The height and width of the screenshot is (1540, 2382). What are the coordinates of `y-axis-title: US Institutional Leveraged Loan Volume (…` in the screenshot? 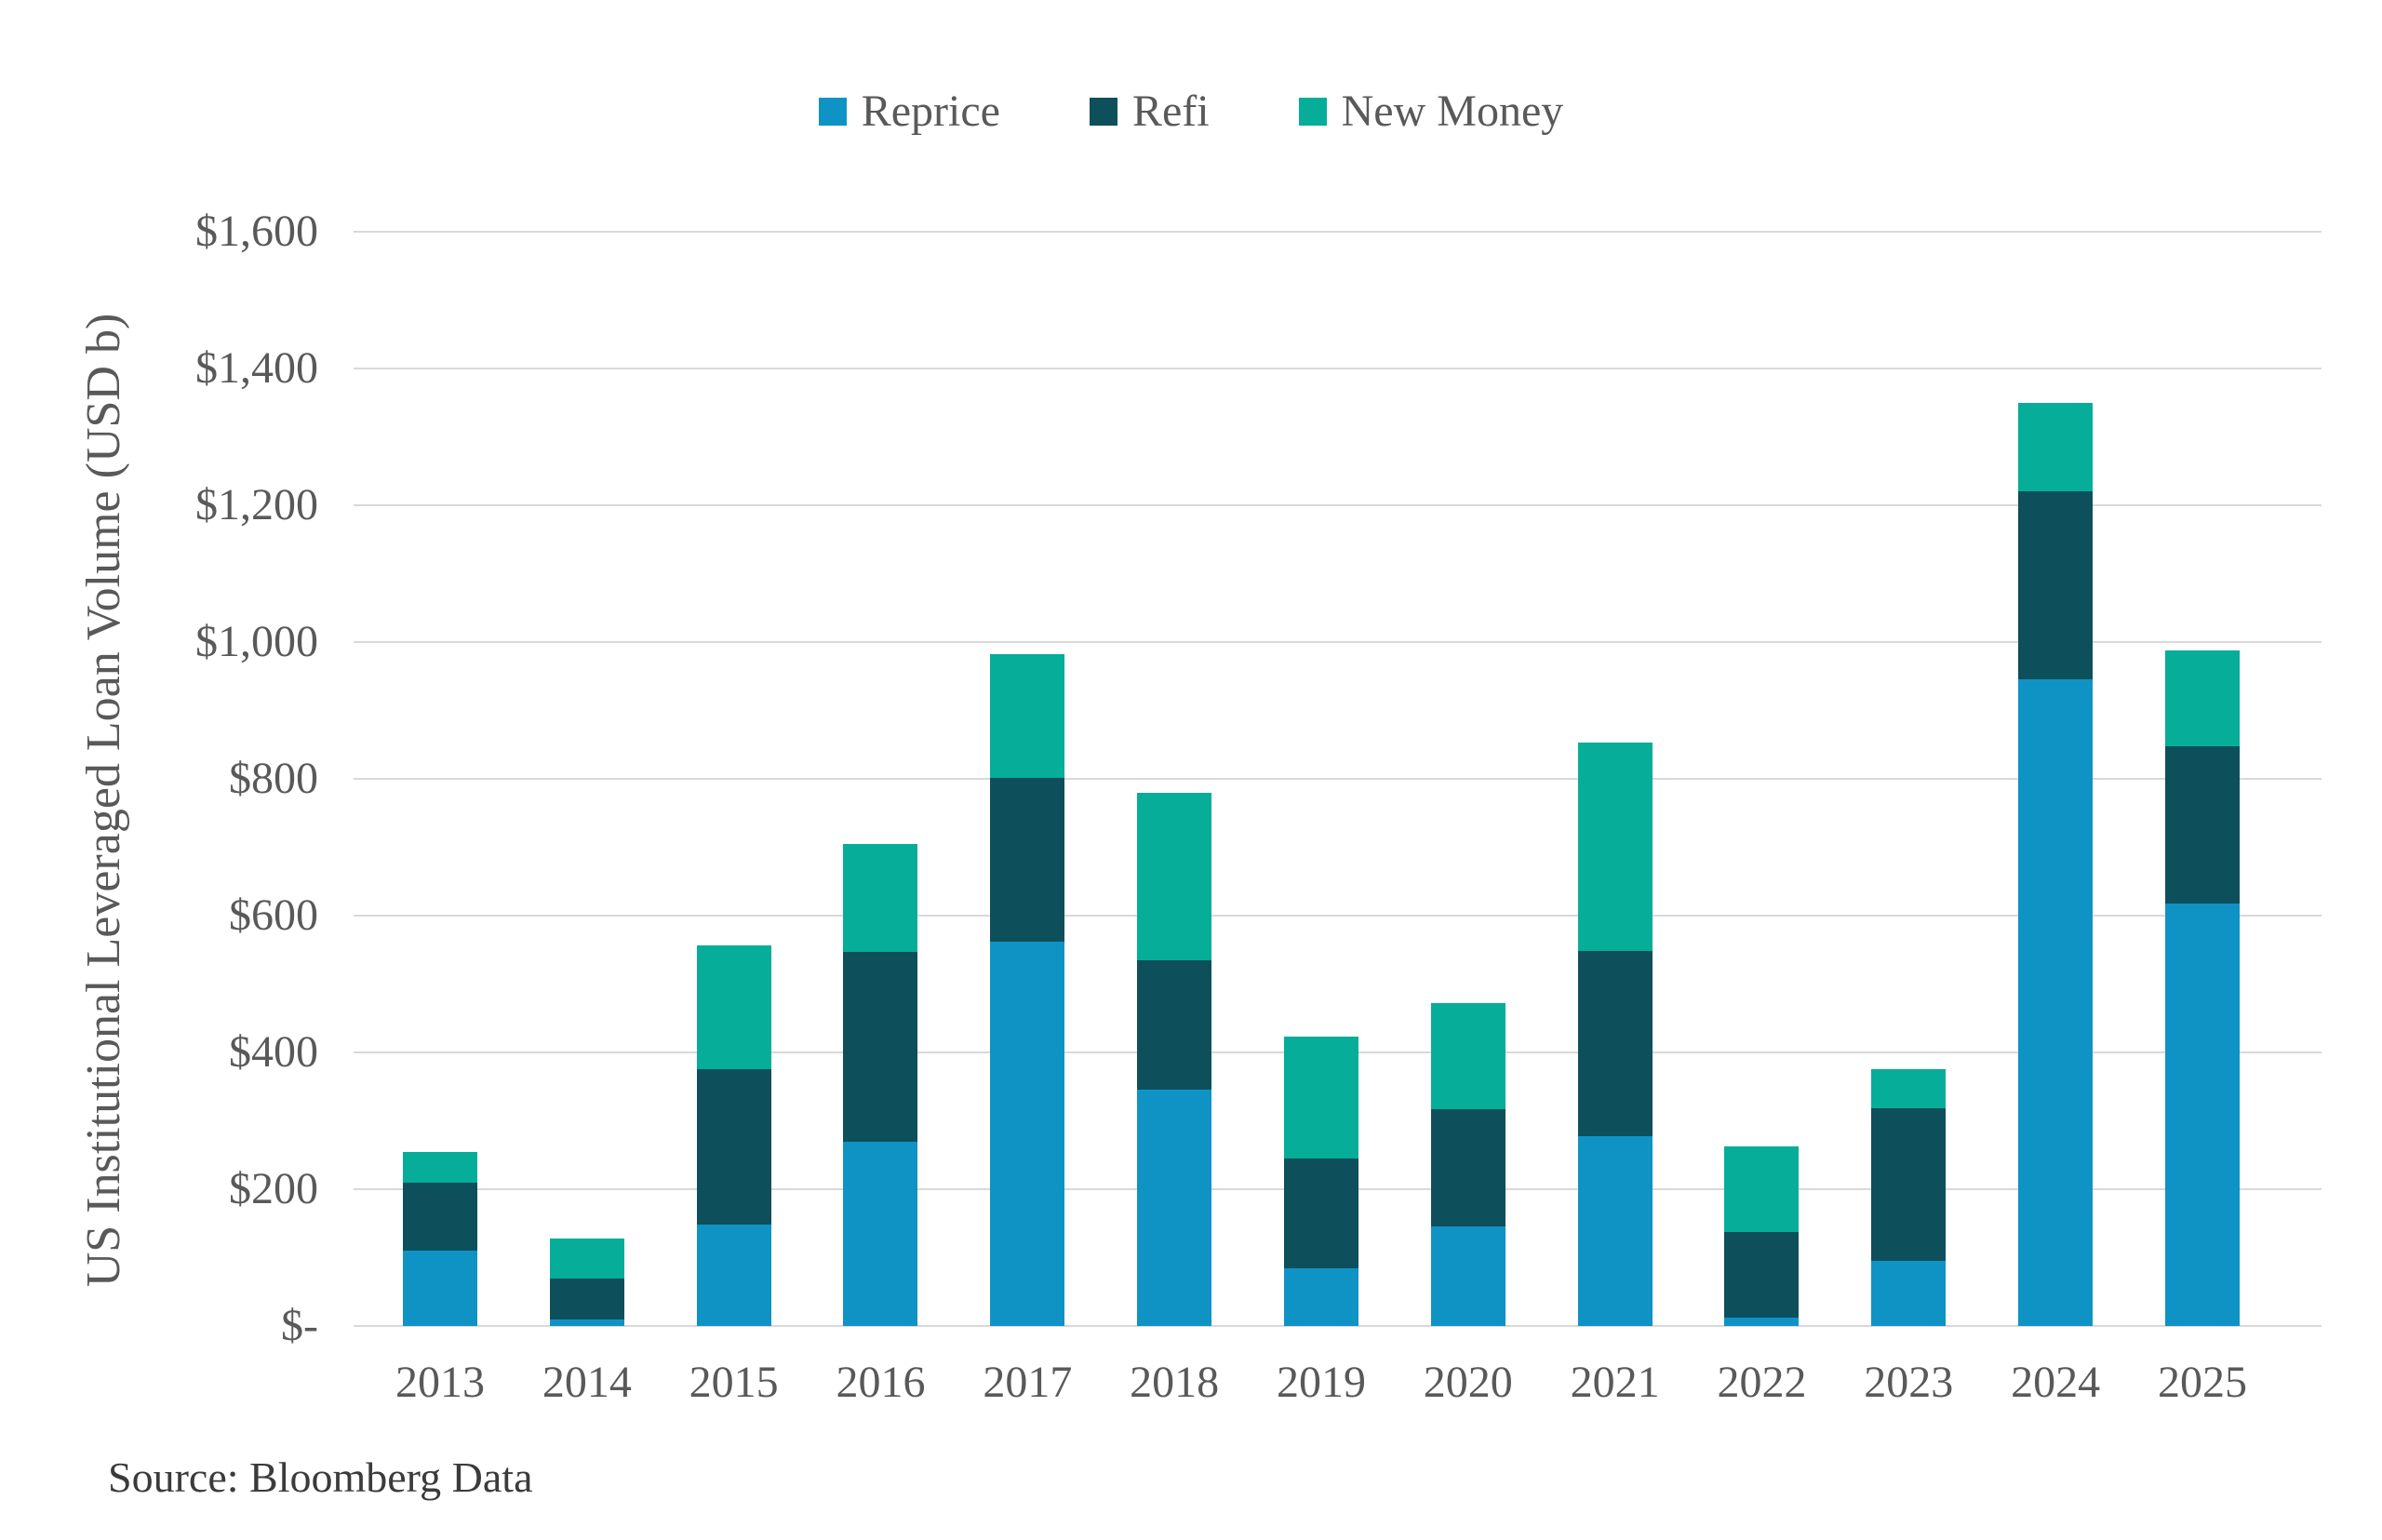 It's located at (103, 800).